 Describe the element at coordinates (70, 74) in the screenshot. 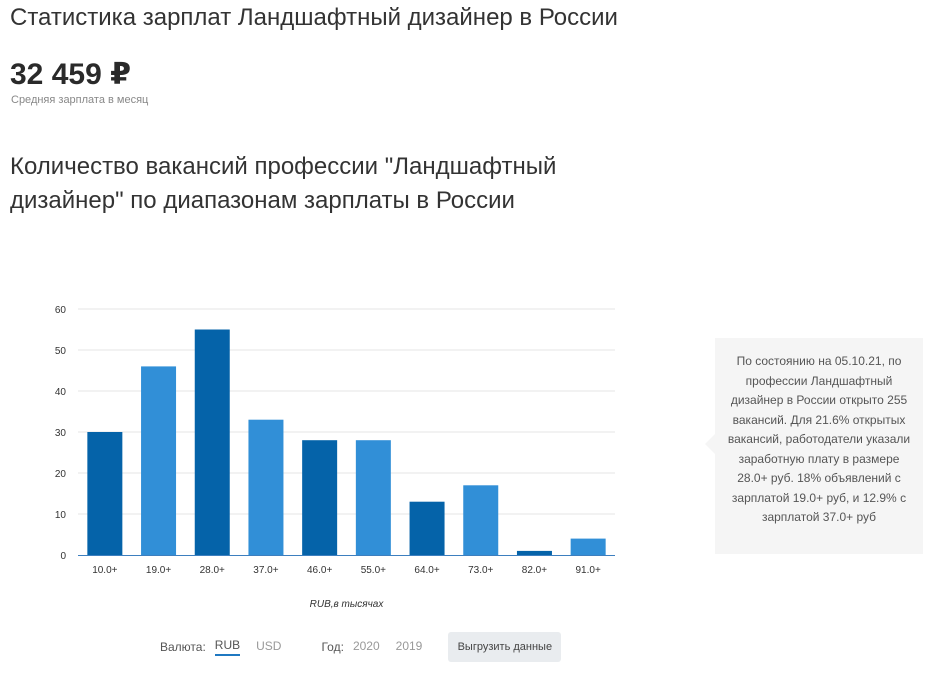

I see `average-salary-value: 32 459 ₽` at that location.